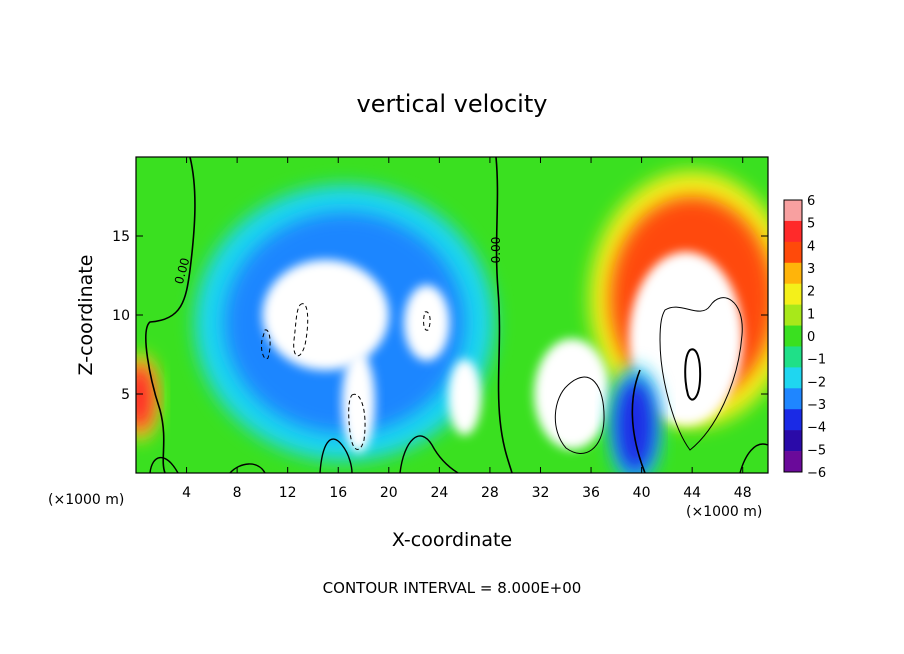 This screenshot has width=904, height=654. What do you see at coordinates (816, 428) in the screenshot?
I see `colorbar-tick-label: −4` at bounding box center [816, 428].